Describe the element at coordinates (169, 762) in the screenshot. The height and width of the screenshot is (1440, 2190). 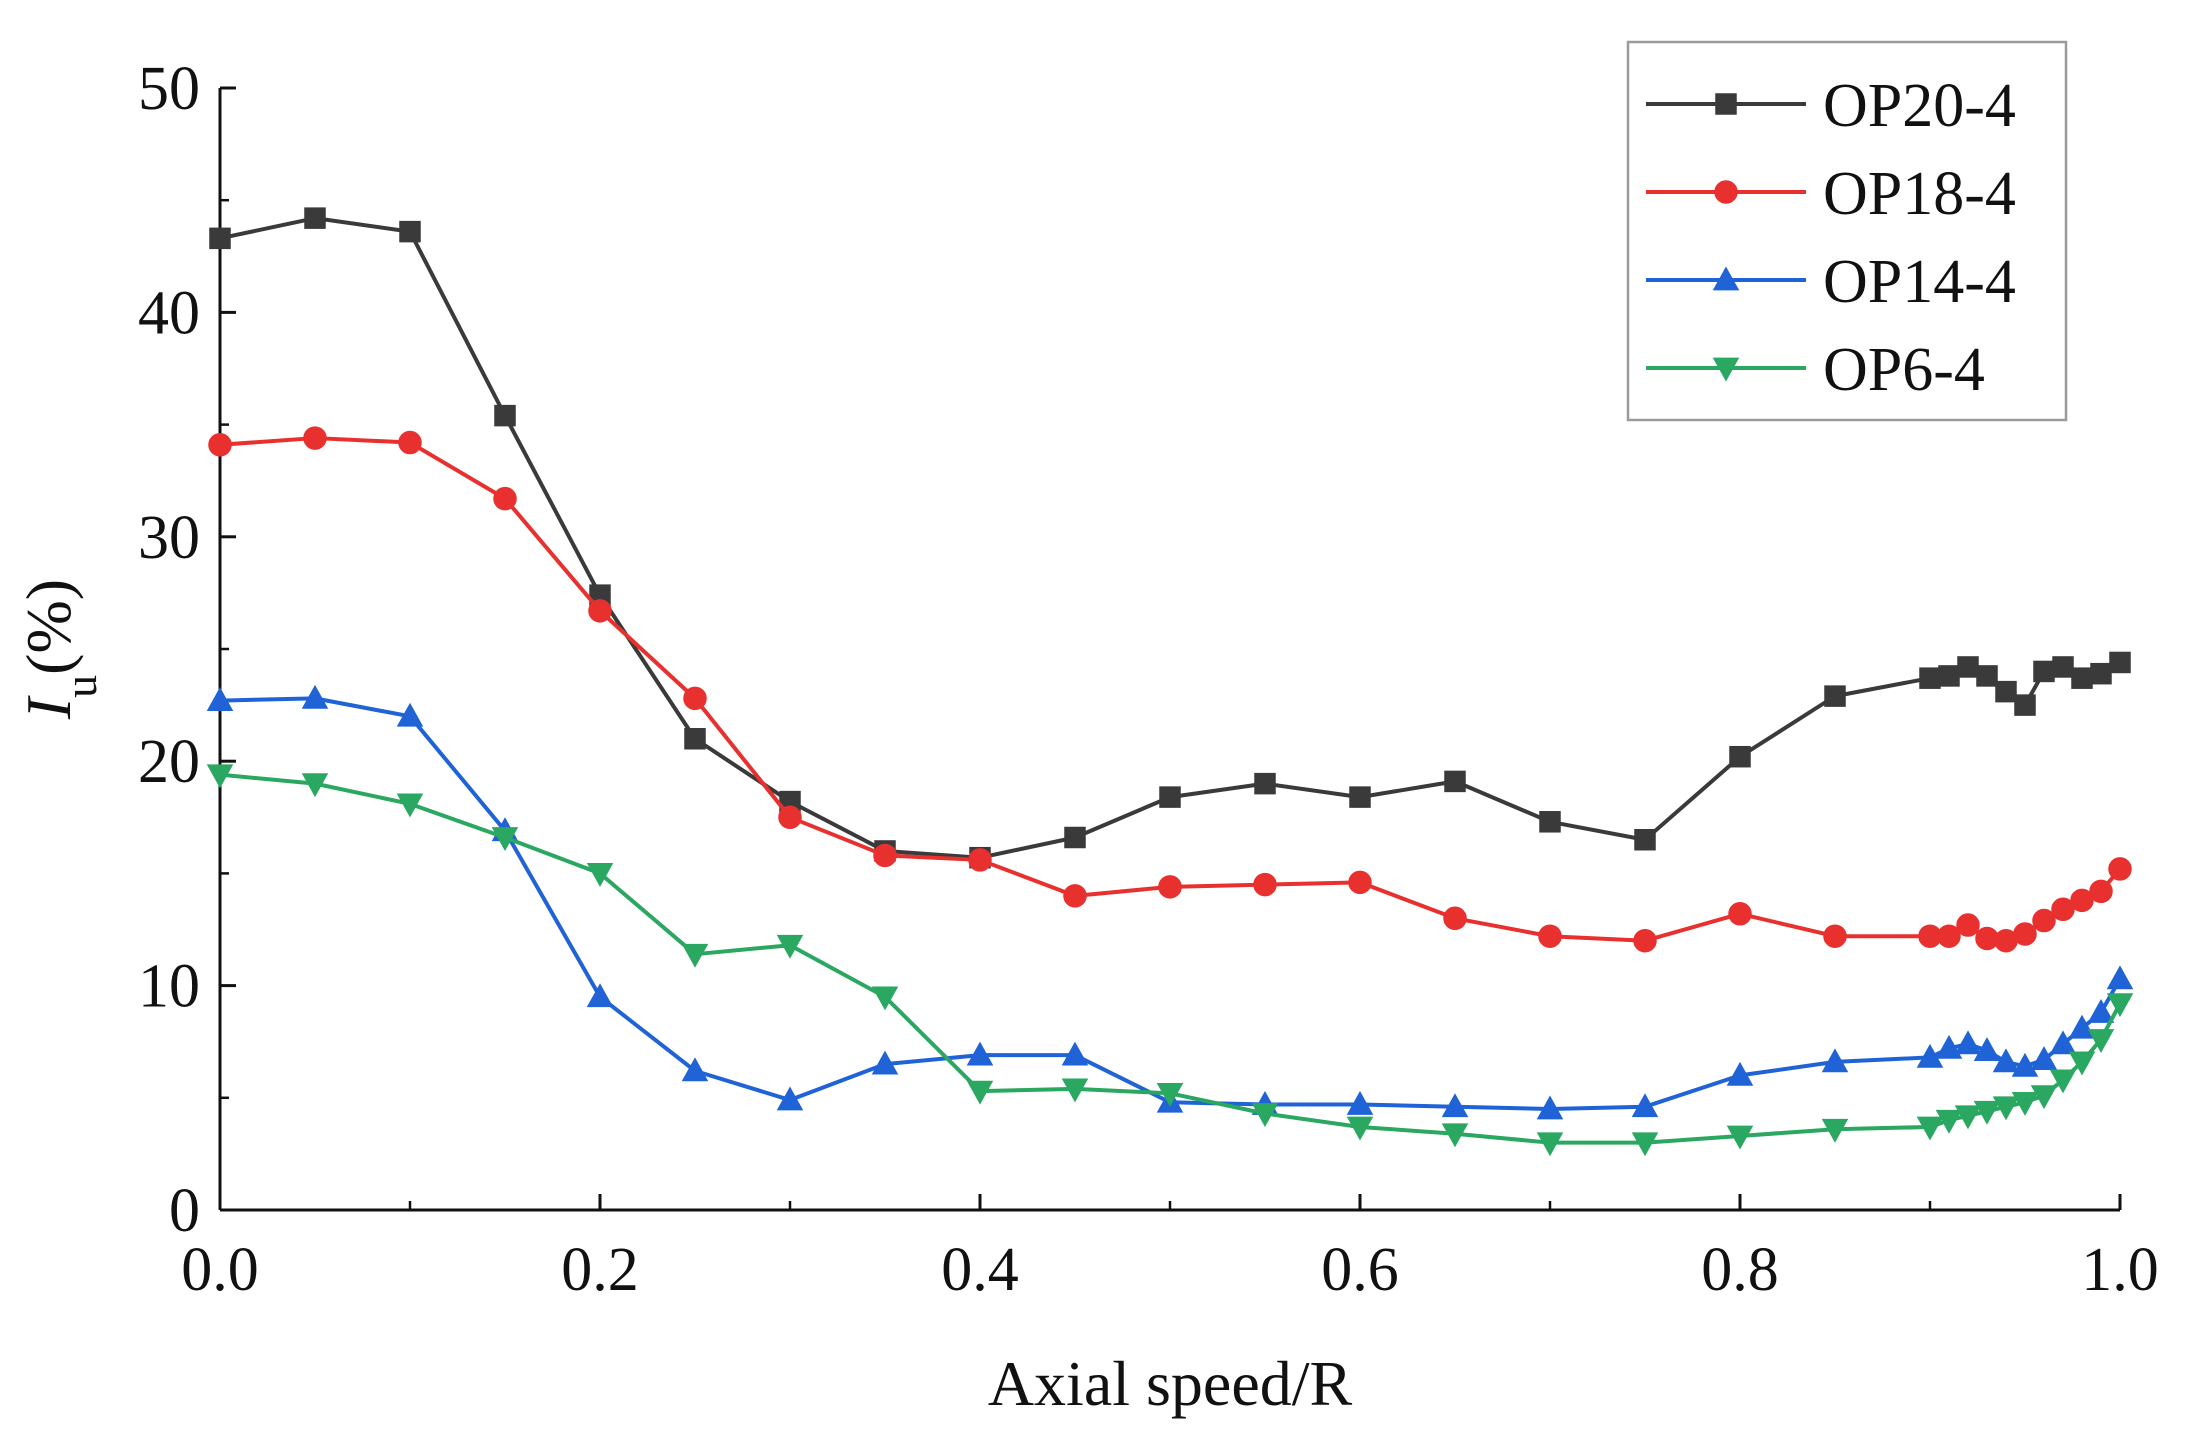
I see `y-tick-label: 20` at that location.